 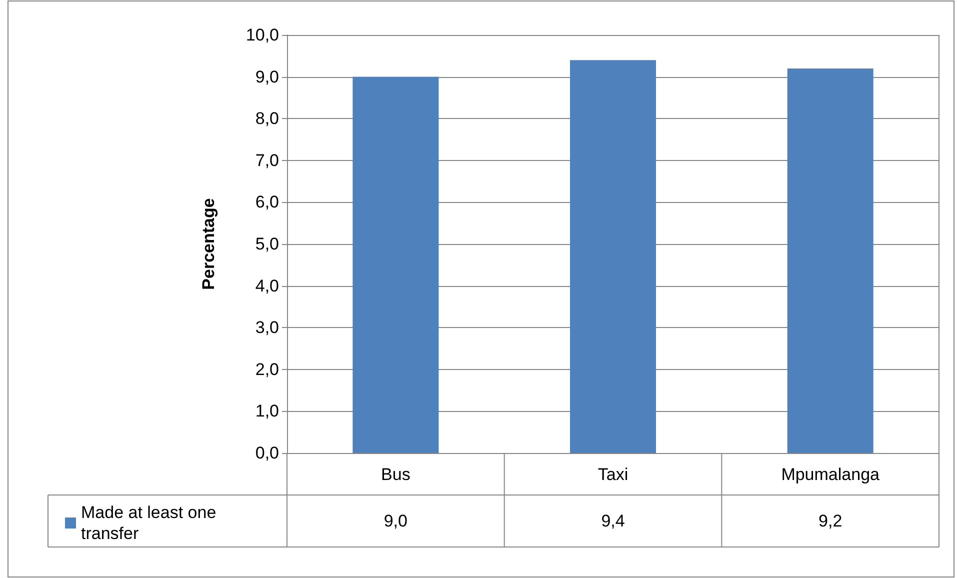 I want to click on y-tick-label: 0,0, so click(x=267, y=453).